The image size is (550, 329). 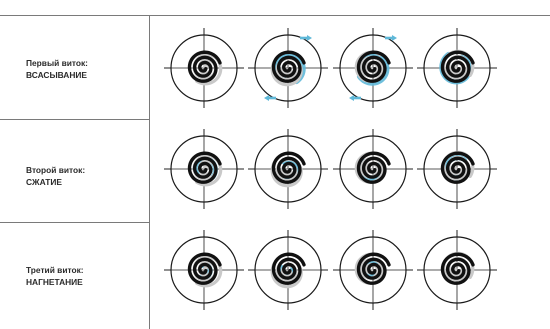 What do you see at coordinates (275, 15) in the screenshot?
I see `top-divider` at bounding box center [275, 15].